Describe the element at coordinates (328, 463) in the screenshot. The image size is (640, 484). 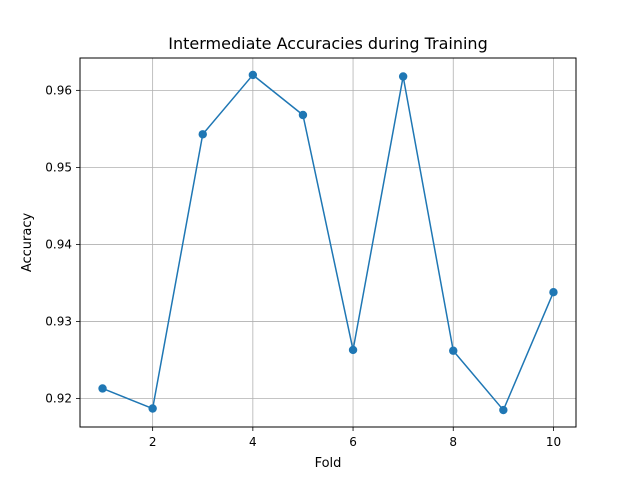
I see `x-axis-label: Fold` at that location.